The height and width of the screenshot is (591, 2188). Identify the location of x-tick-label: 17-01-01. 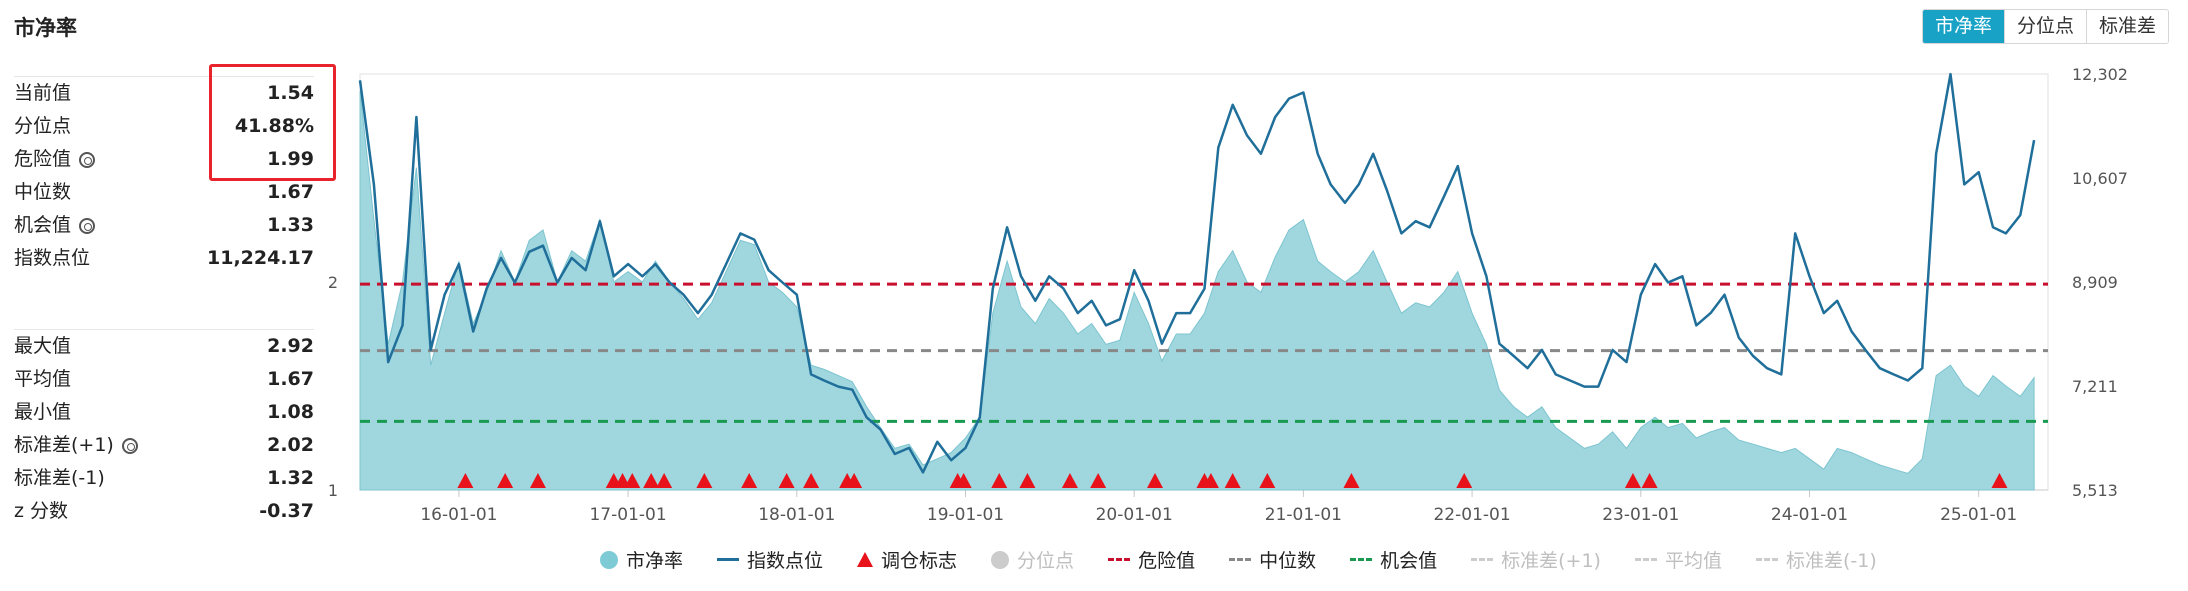
(627, 515).